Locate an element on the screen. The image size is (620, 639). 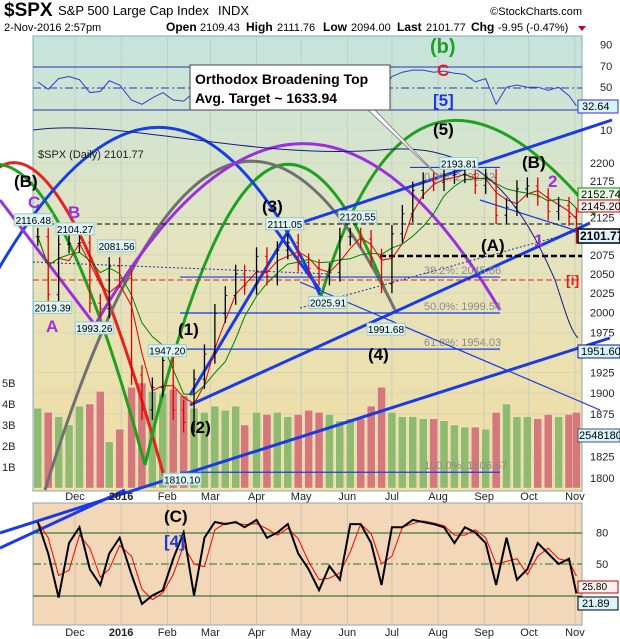
price-label: 2081.56 is located at coordinates (117, 247).